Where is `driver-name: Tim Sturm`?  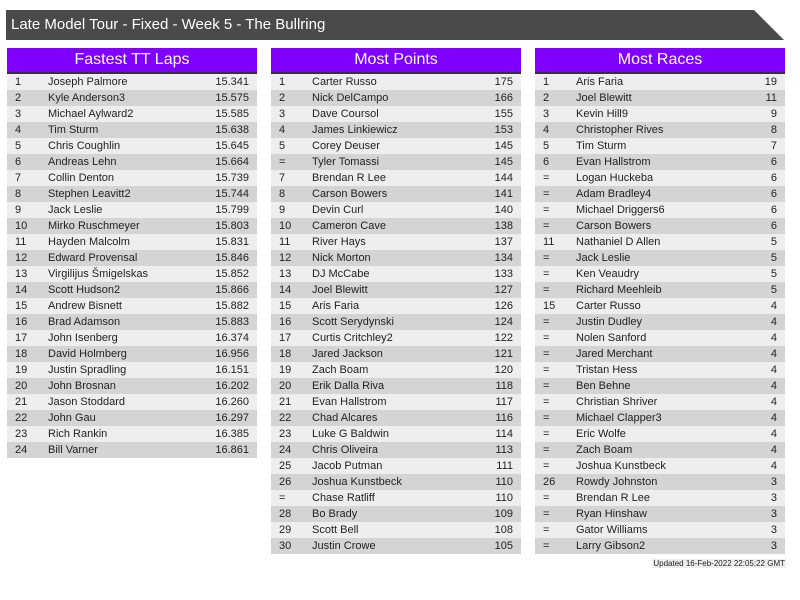
driver-name: Tim Sturm is located at coordinates (601, 146).